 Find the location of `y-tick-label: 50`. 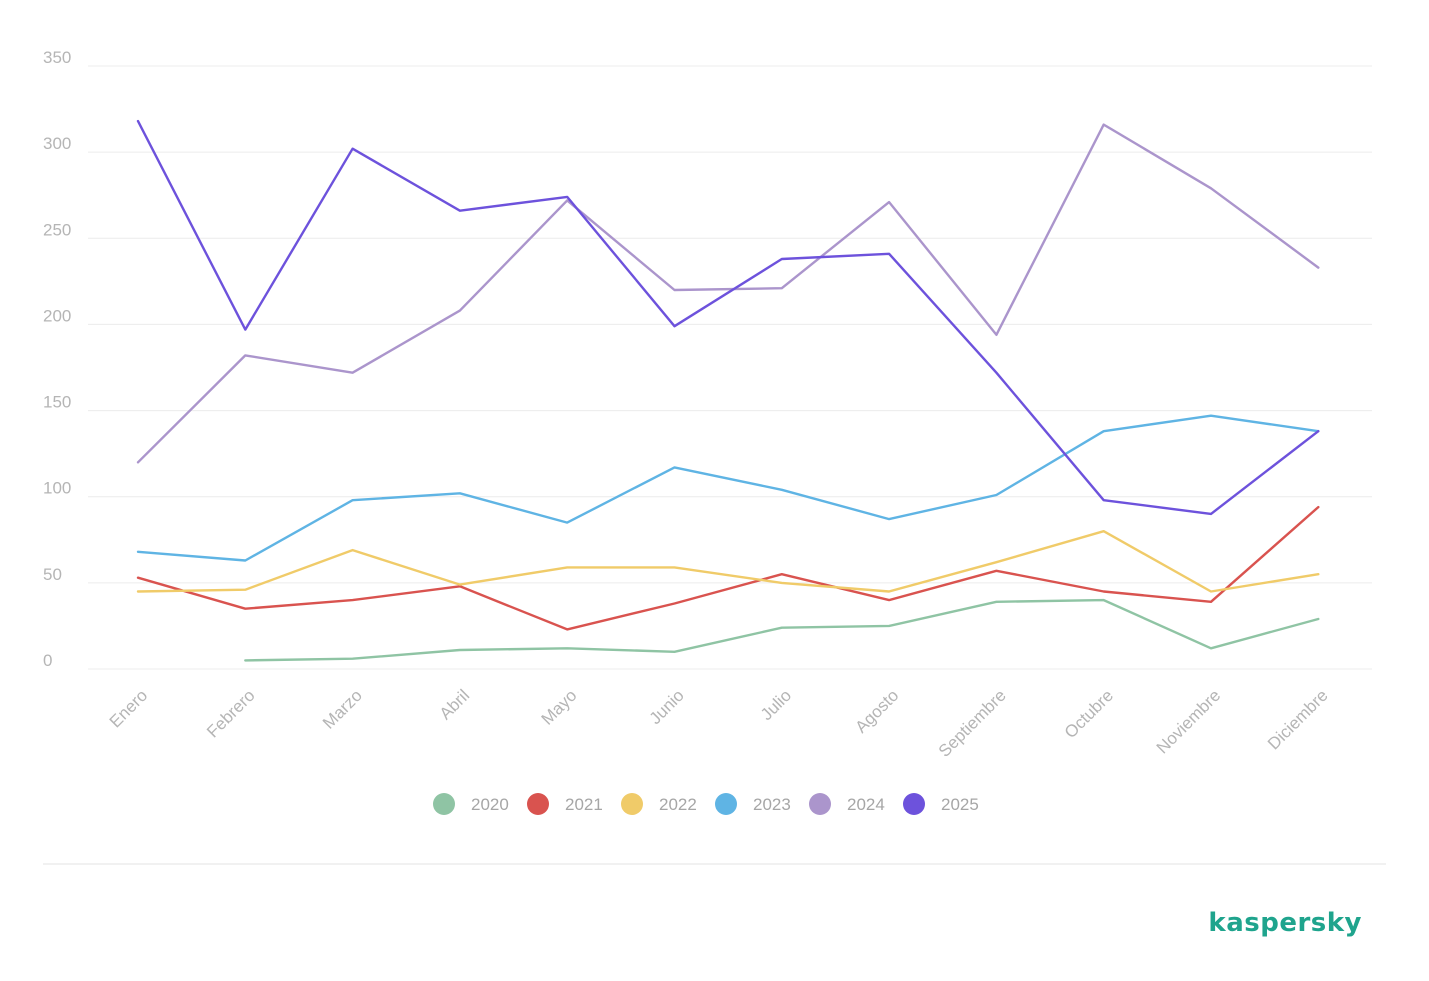

y-tick-label: 50 is located at coordinates (52, 574).